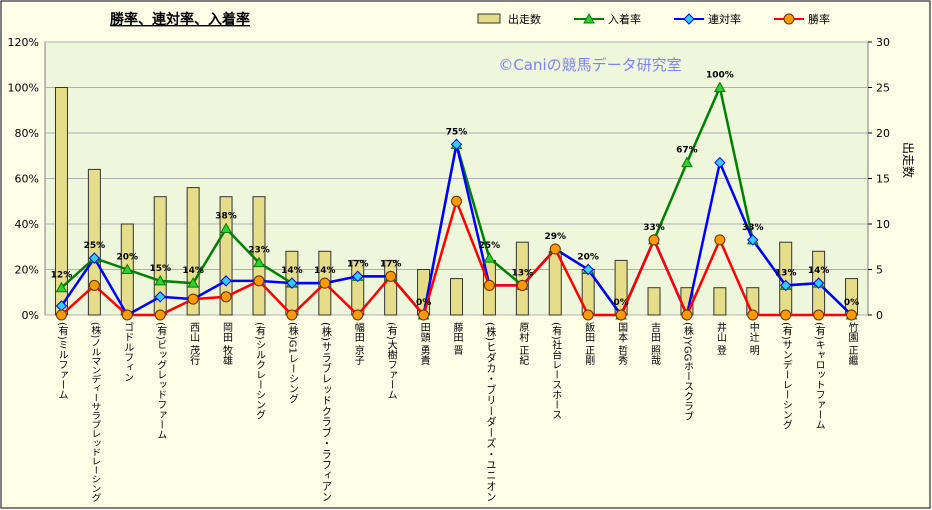 The image size is (932, 510). What do you see at coordinates (62, 276) in the screenshot?
I see `data-label: 12%` at bounding box center [62, 276].